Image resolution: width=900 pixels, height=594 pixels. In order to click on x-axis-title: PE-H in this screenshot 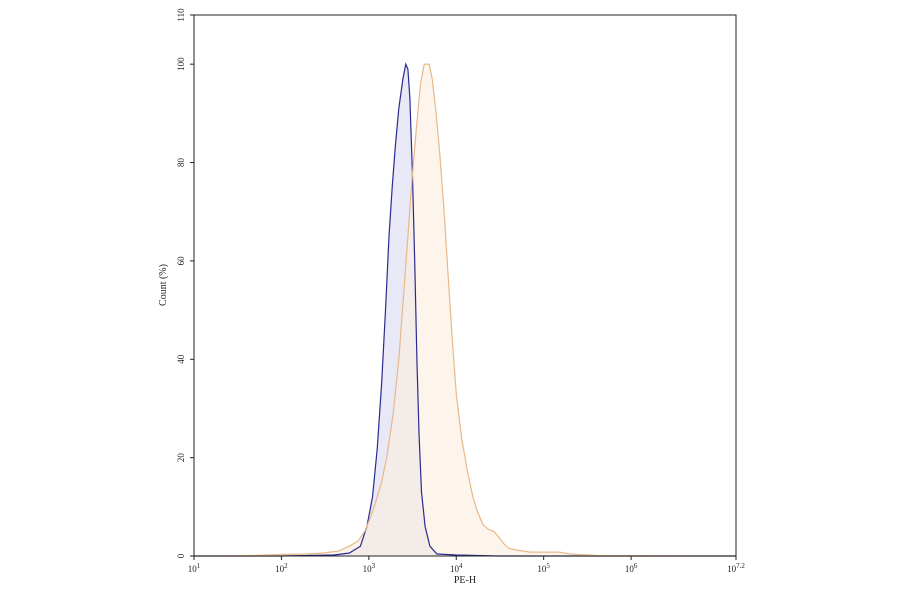, I will do `click(465, 580)`.